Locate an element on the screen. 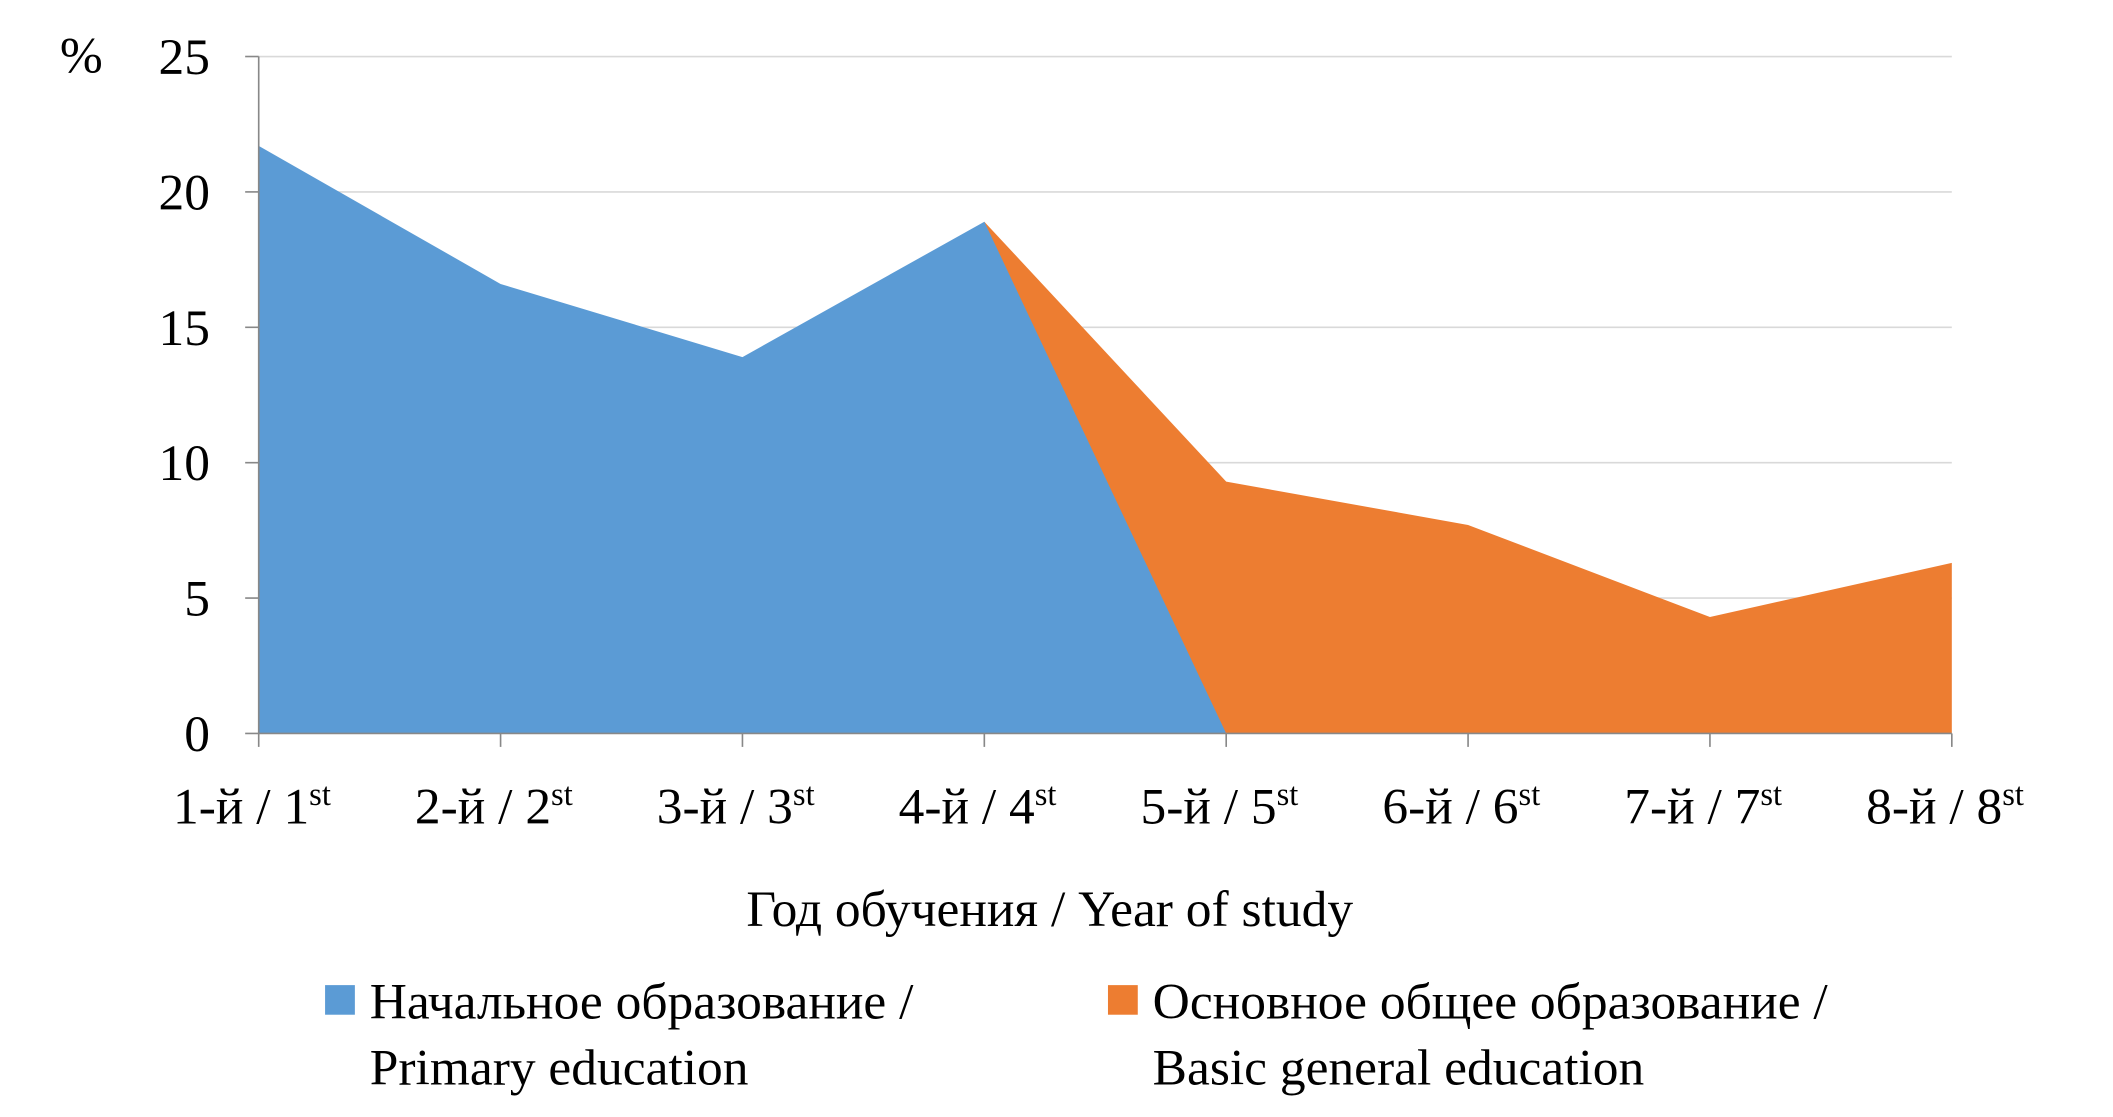 The image size is (2113, 1117). x-tick-label: 5-й / 5st is located at coordinates (1220, 806).